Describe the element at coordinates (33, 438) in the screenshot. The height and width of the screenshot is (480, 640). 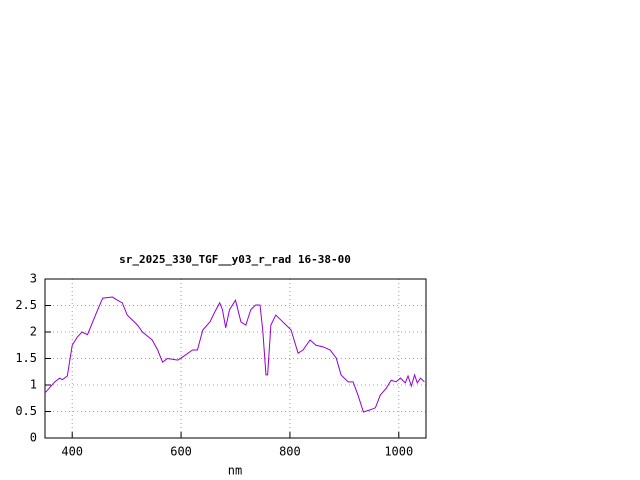
I see `y-tick-label: 0` at that location.